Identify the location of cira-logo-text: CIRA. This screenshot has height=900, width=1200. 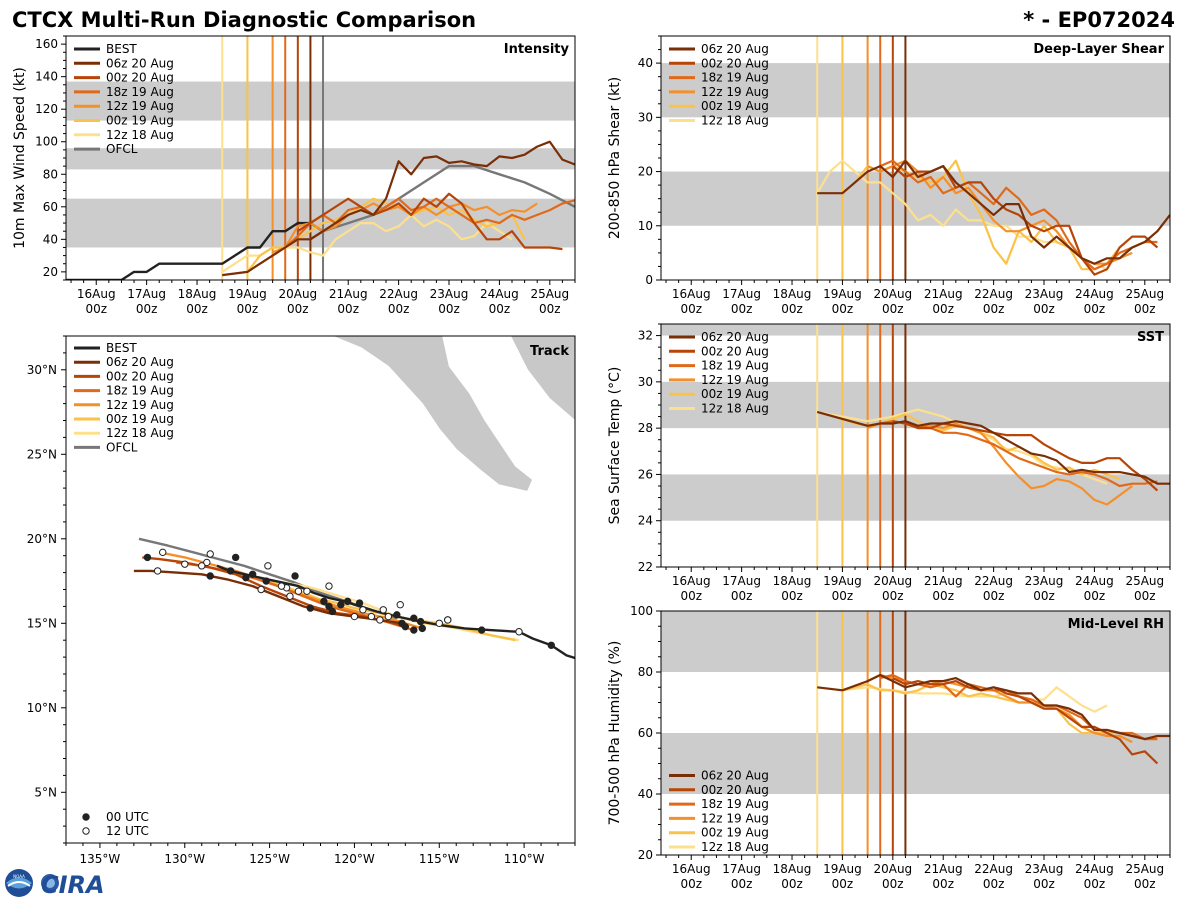
(73, 885).